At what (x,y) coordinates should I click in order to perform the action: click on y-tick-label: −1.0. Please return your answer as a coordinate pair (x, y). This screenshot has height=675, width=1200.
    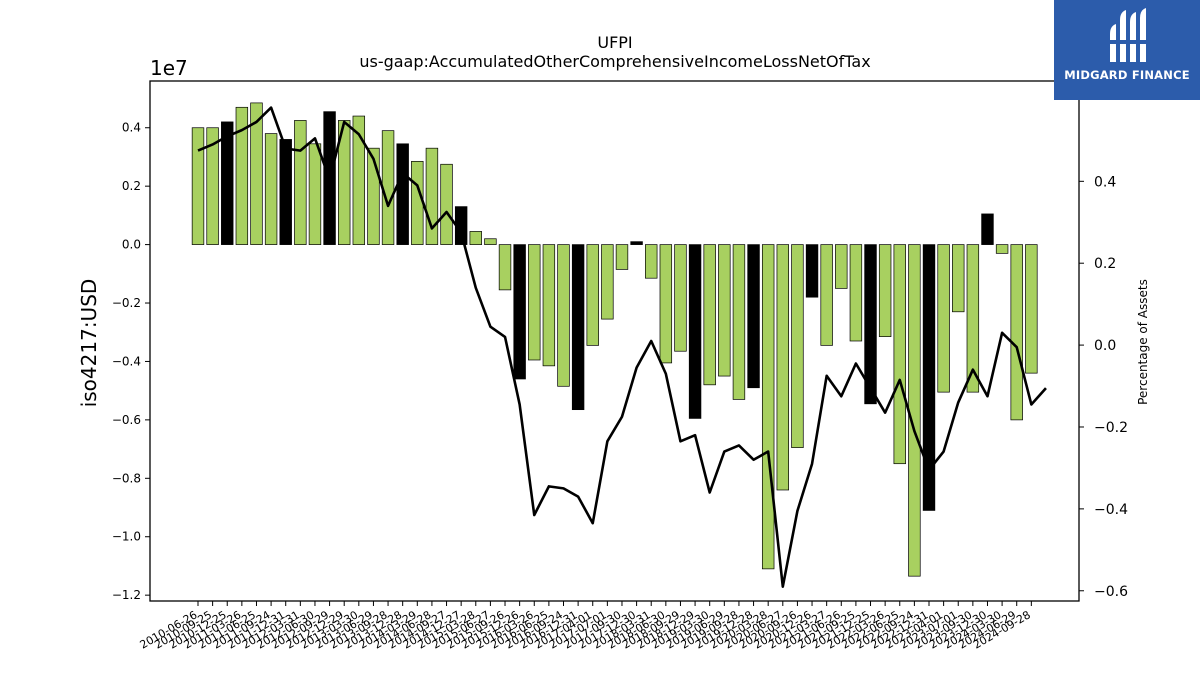
    Looking at the image, I should click on (126, 537).